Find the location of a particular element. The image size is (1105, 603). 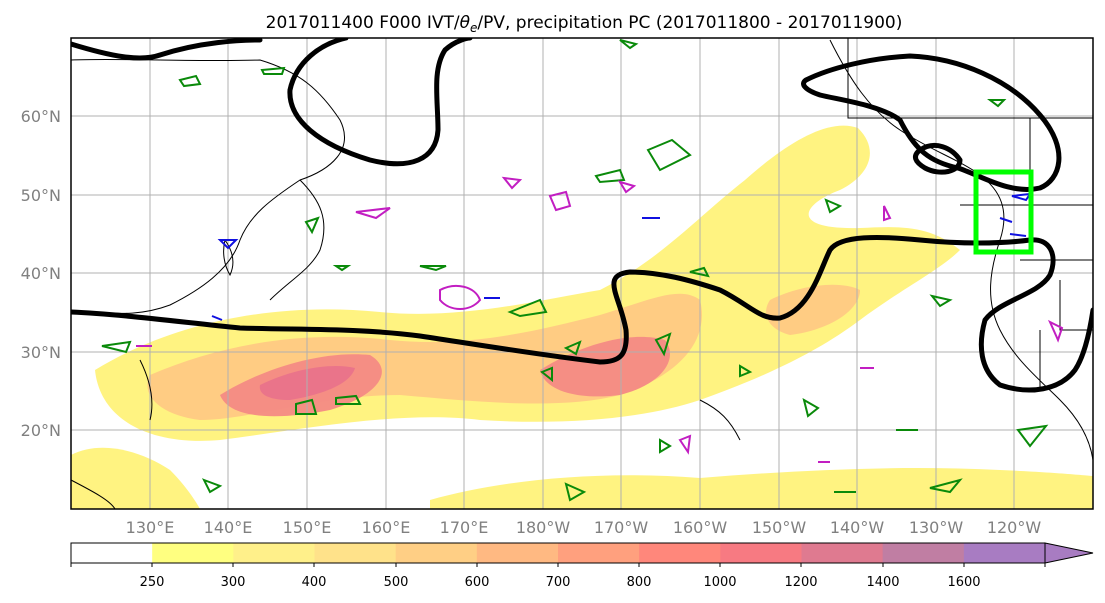

colorbar-label: 1400 is located at coordinates (882, 582).